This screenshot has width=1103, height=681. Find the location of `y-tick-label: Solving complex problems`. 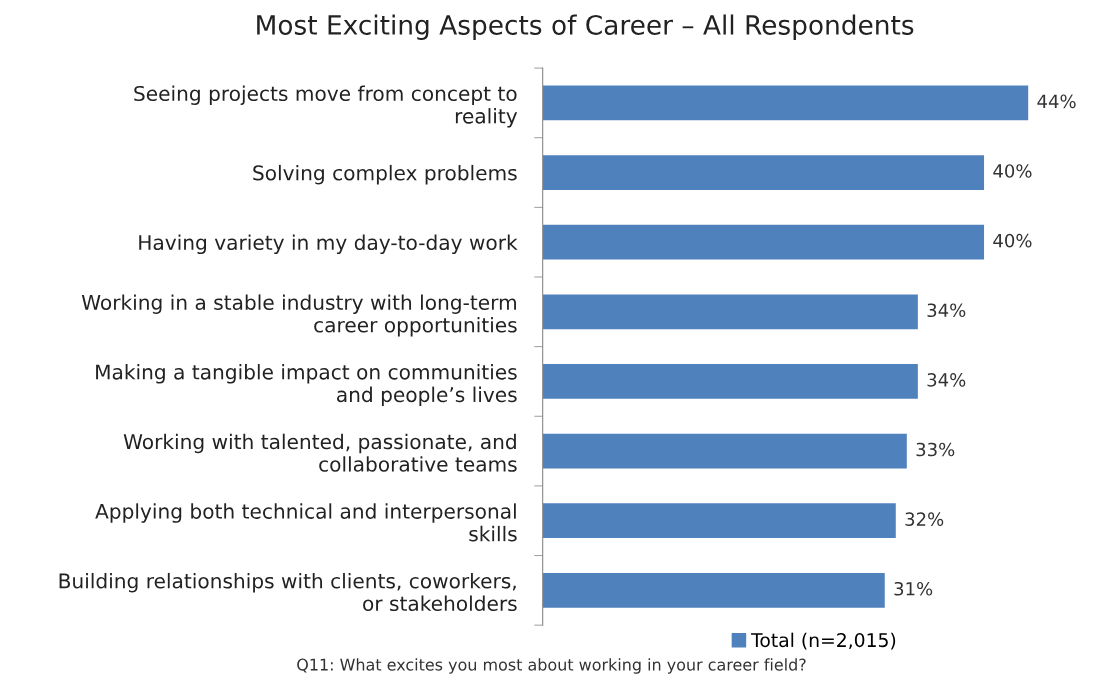

y-tick-label: Solving complex problems is located at coordinates (385, 174).